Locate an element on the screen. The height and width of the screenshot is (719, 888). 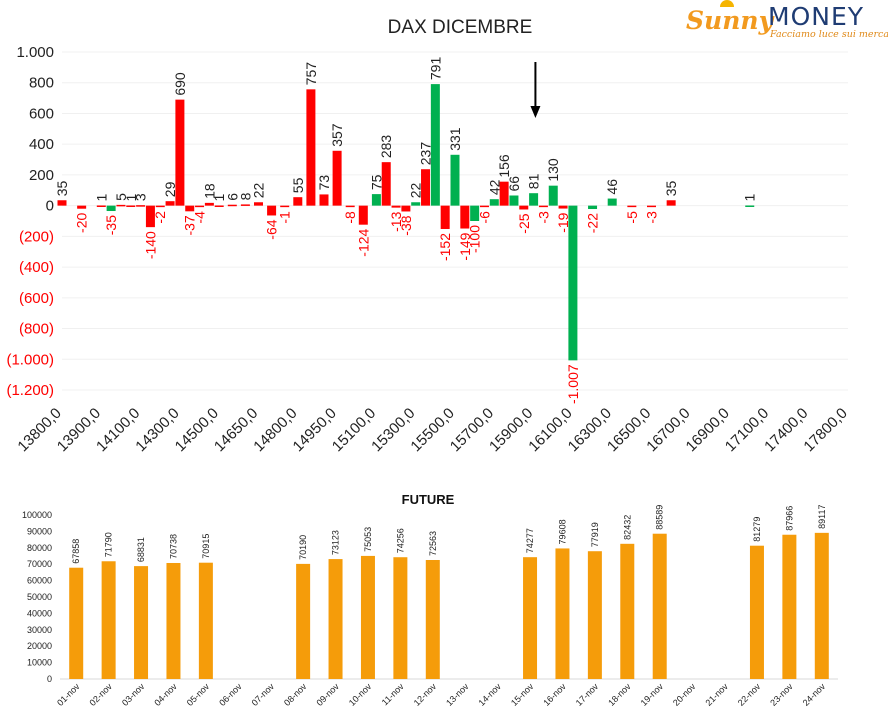
data-label: -3 is located at coordinates (652, 217).